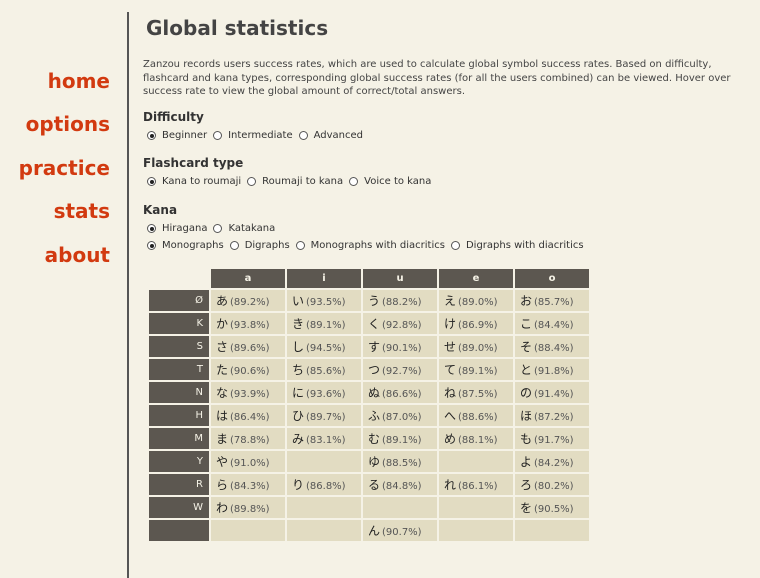 The image size is (760, 578). I want to click on success-rate: (84.2%), so click(554, 463).